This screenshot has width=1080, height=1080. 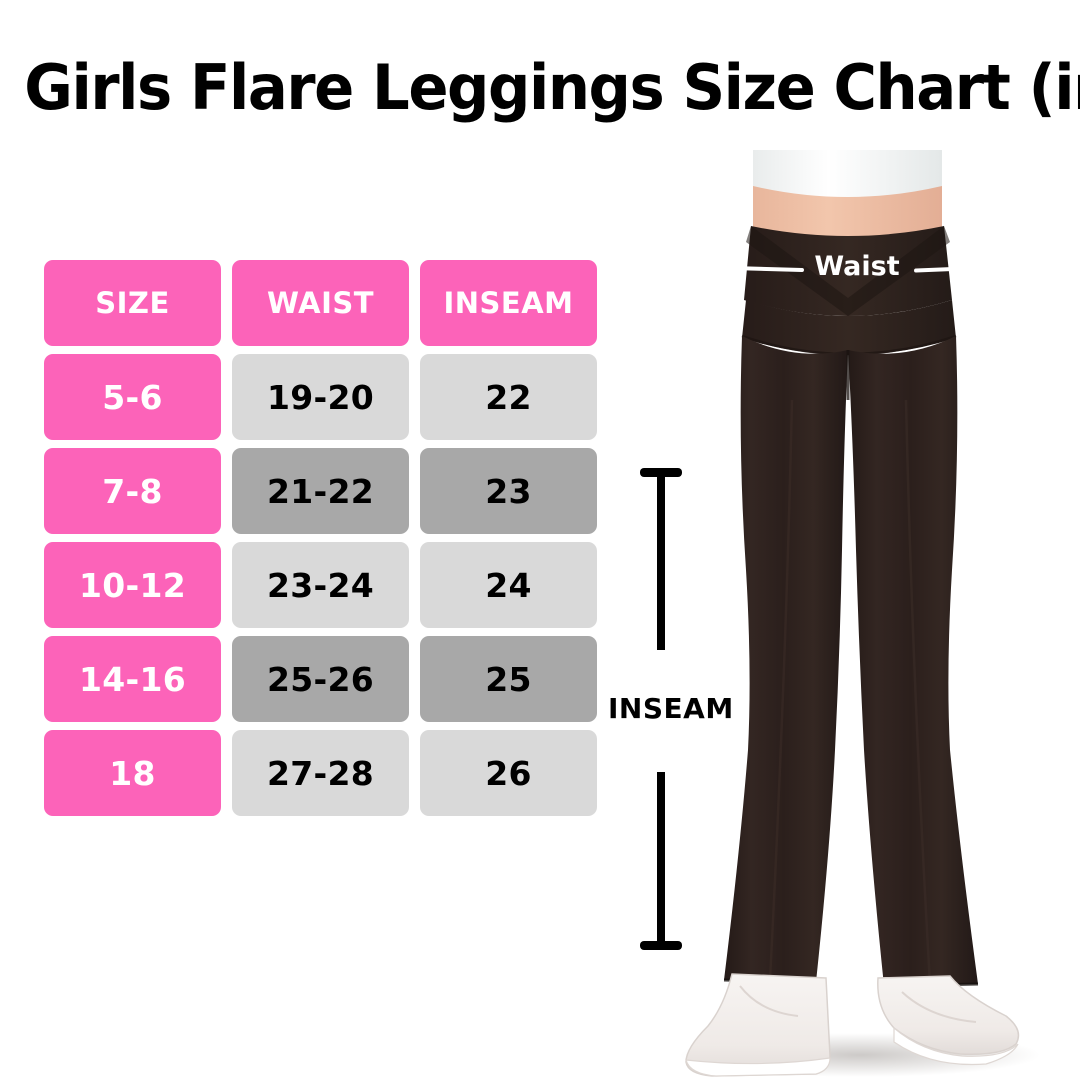 What do you see at coordinates (847, 212) in the screenshot?
I see `midriff` at bounding box center [847, 212].